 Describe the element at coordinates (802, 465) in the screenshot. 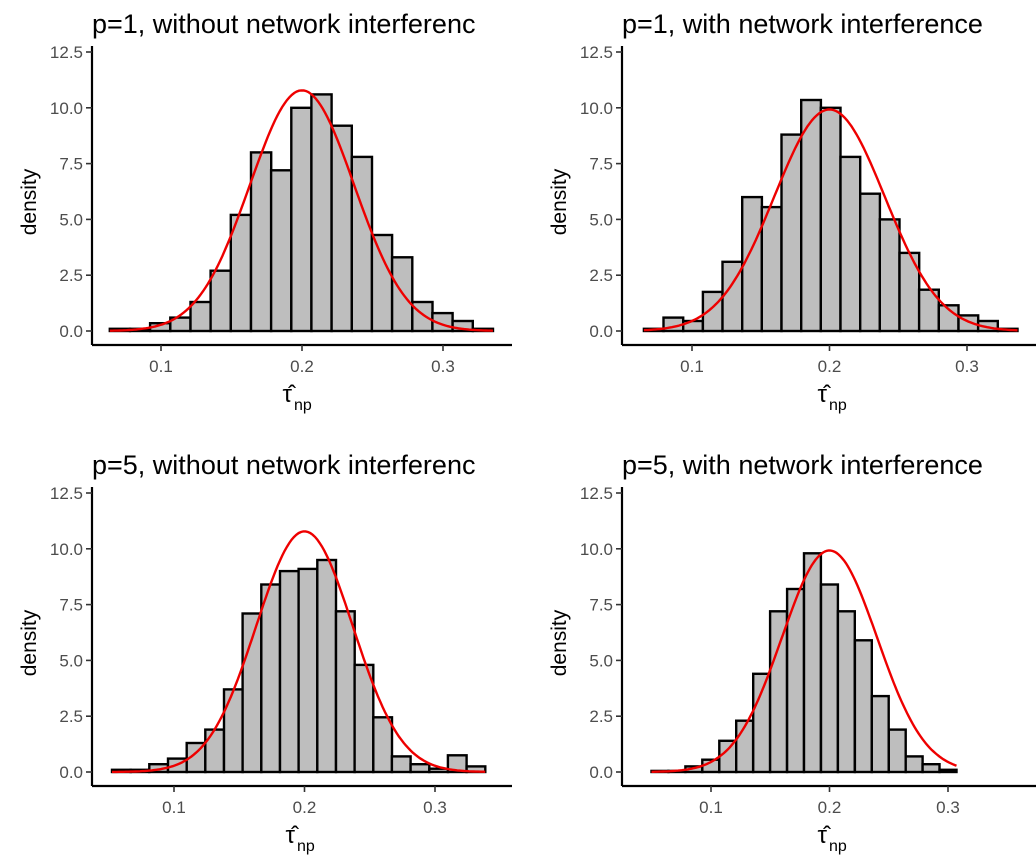

I see `panel-title: p=5, with network interference` at that location.